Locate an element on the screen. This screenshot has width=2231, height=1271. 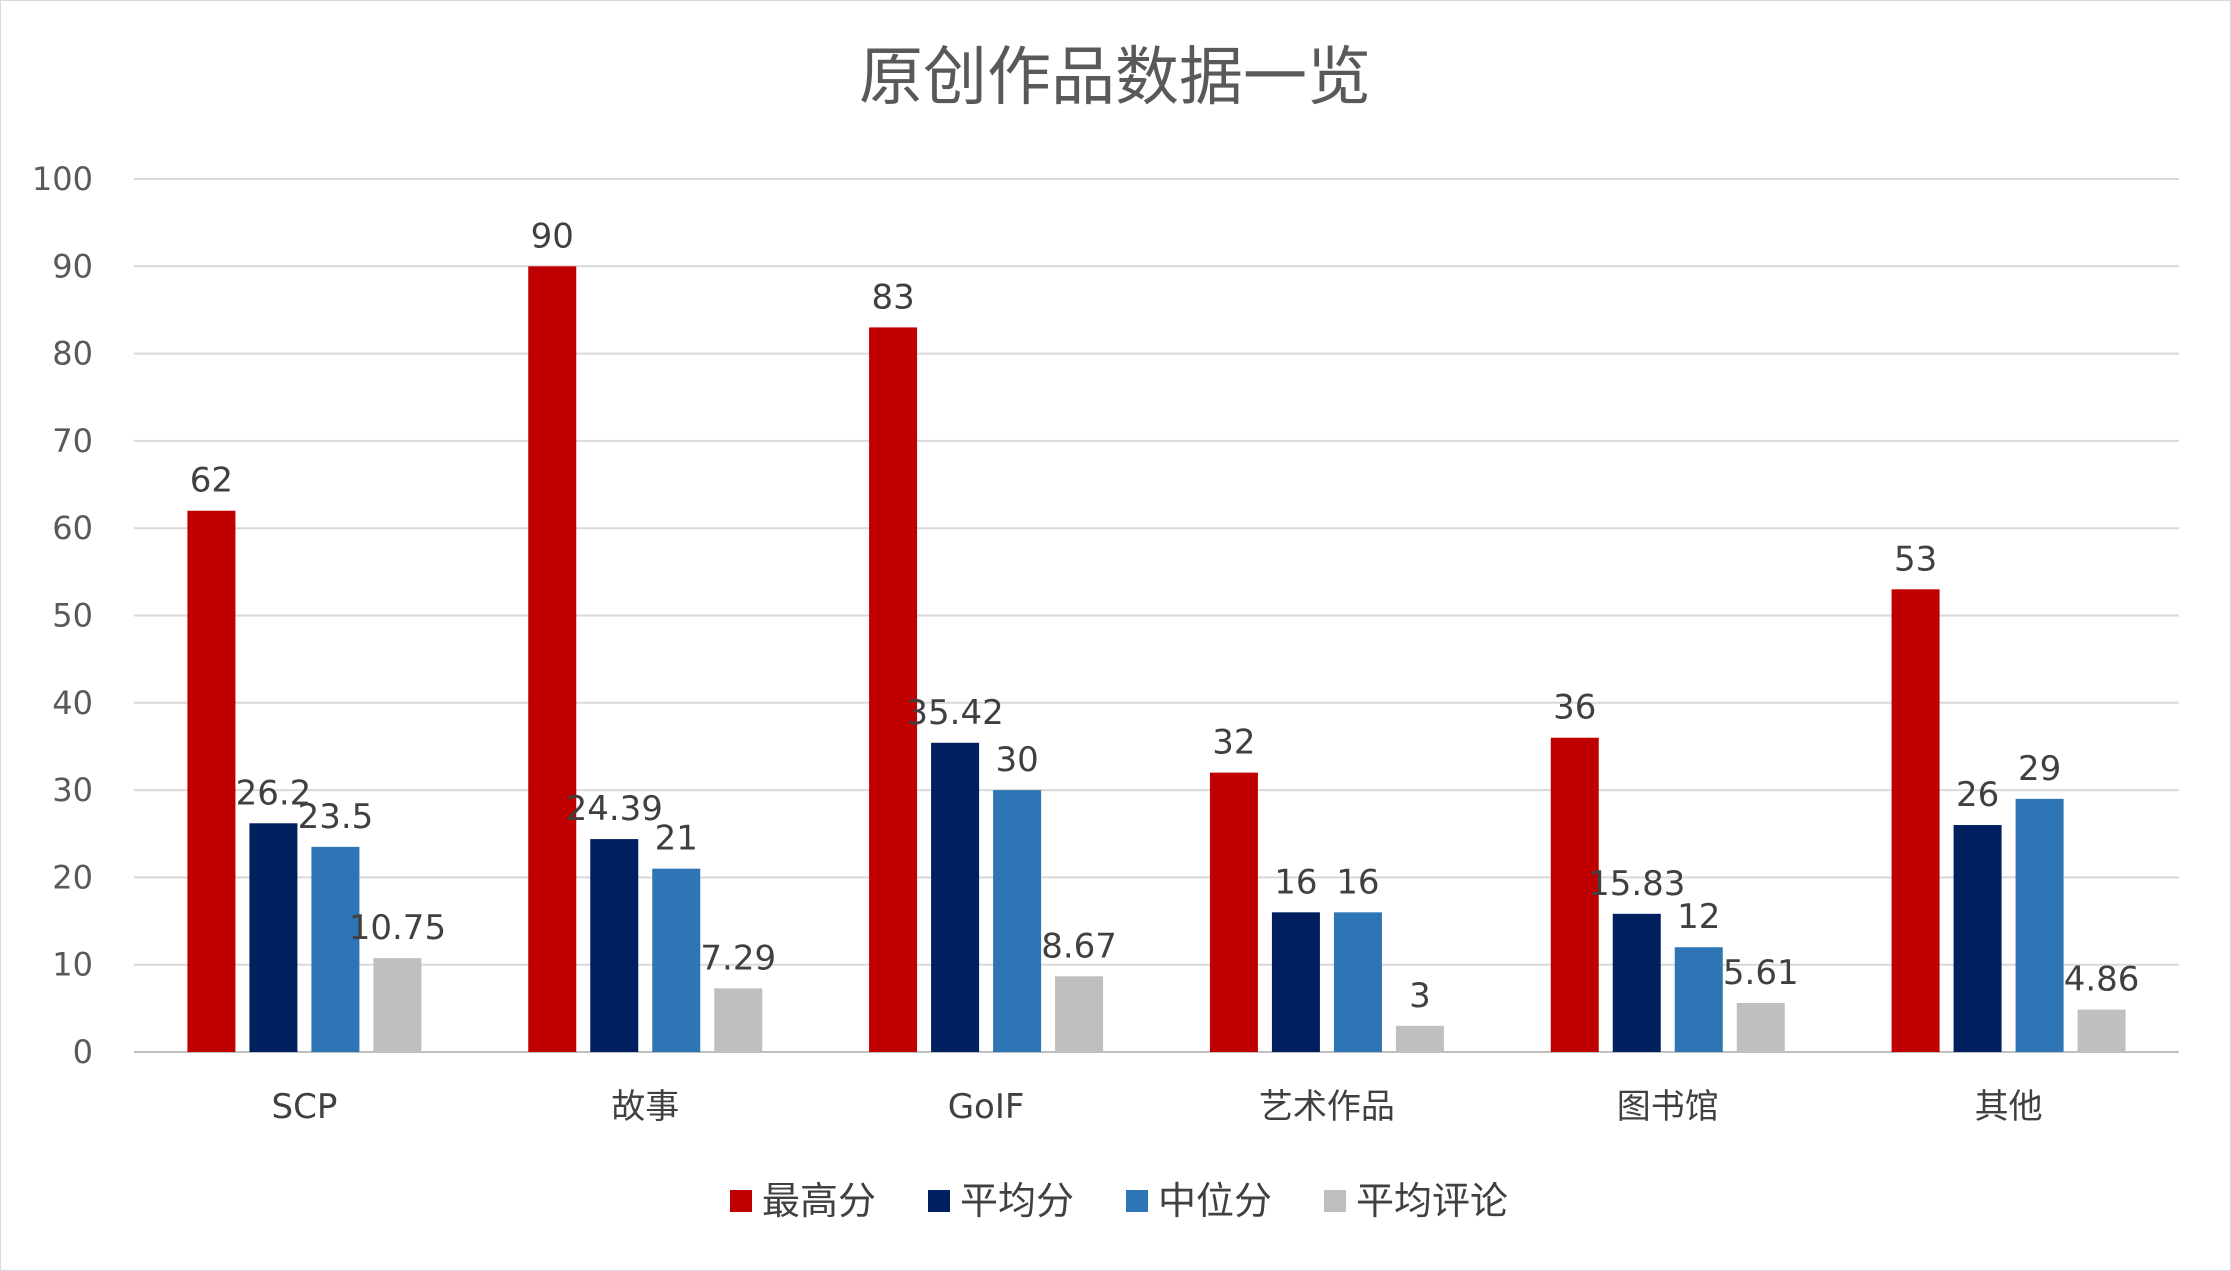
y-tick-label: 100 is located at coordinates (62, 179).